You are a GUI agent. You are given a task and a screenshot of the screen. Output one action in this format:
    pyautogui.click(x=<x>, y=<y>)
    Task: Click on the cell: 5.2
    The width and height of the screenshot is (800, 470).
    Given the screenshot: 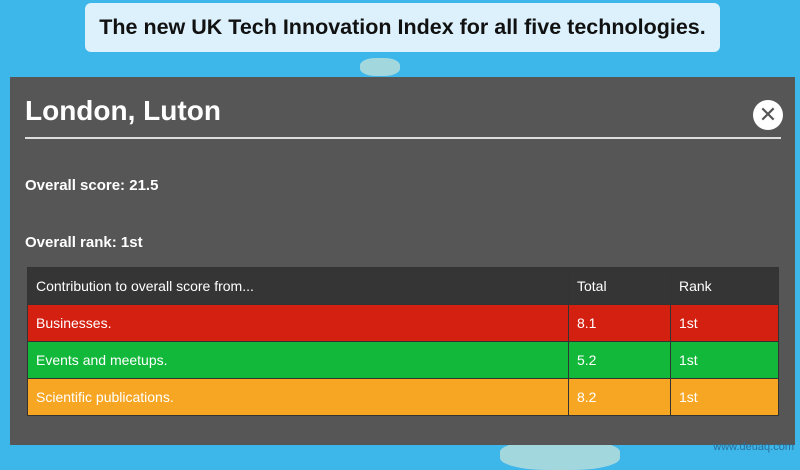 What is the action you would take?
    pyautogui.click(x=619, y=360)
    